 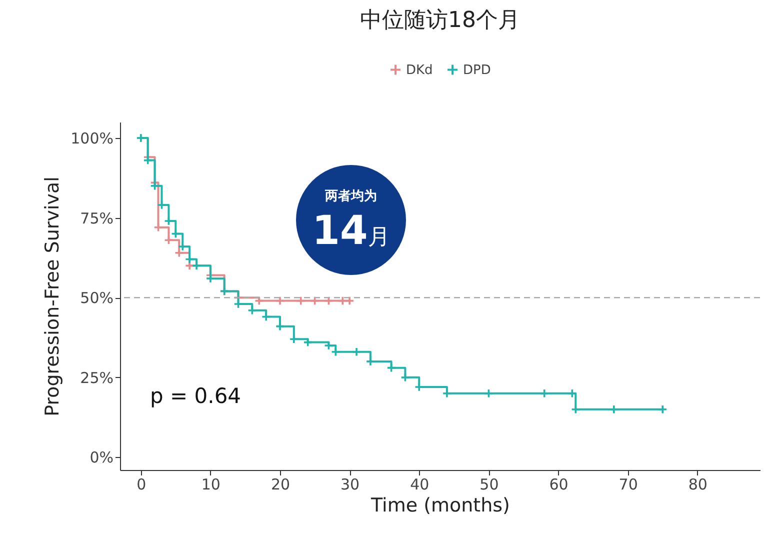 What do you see at coordinates (419, 70) in the screenshot?
I see `legend-label: DKd` at bounding box center [419, 70].